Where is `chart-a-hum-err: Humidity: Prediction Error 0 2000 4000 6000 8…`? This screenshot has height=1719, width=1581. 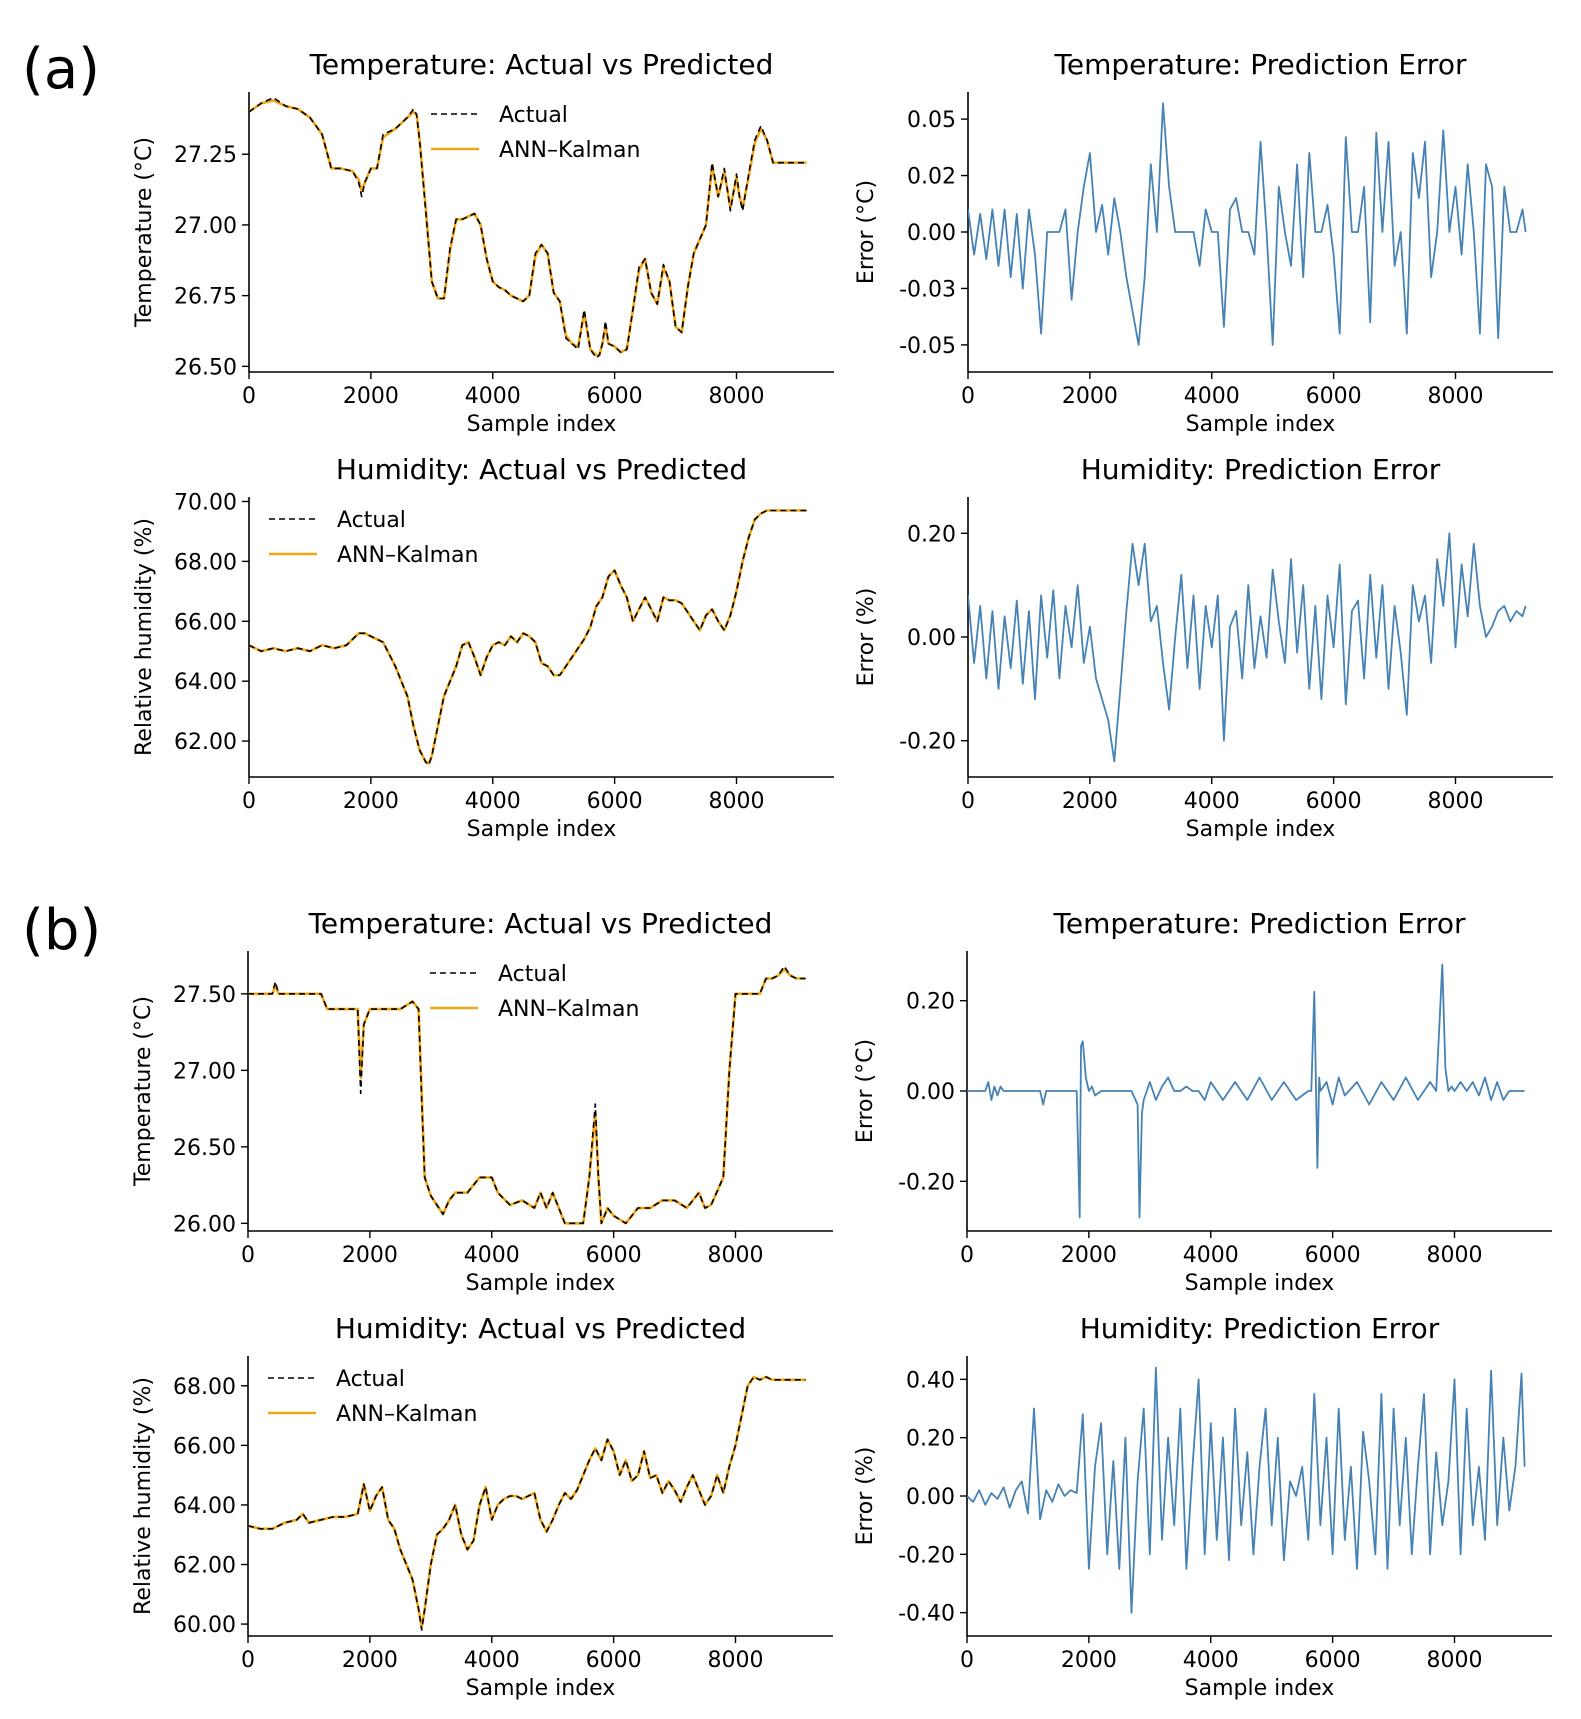
chart-a-hum-err: Humidity: Prediction Error 0 2000 4000 6000 8… is located at coordinates (1203, 647).